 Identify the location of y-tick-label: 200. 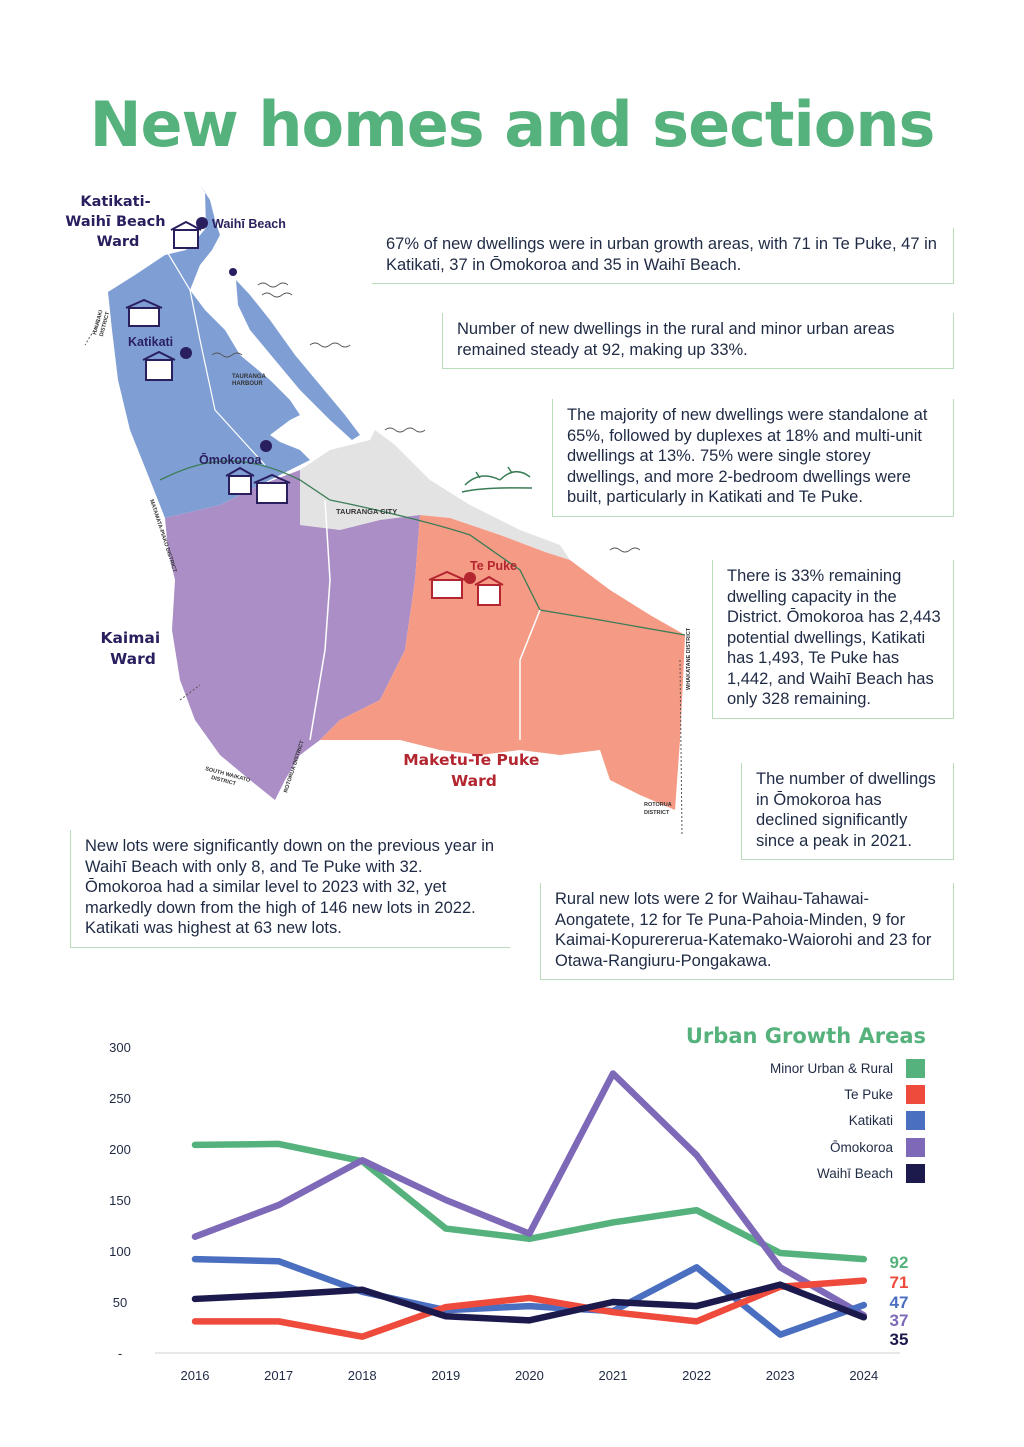
(120, 1149).